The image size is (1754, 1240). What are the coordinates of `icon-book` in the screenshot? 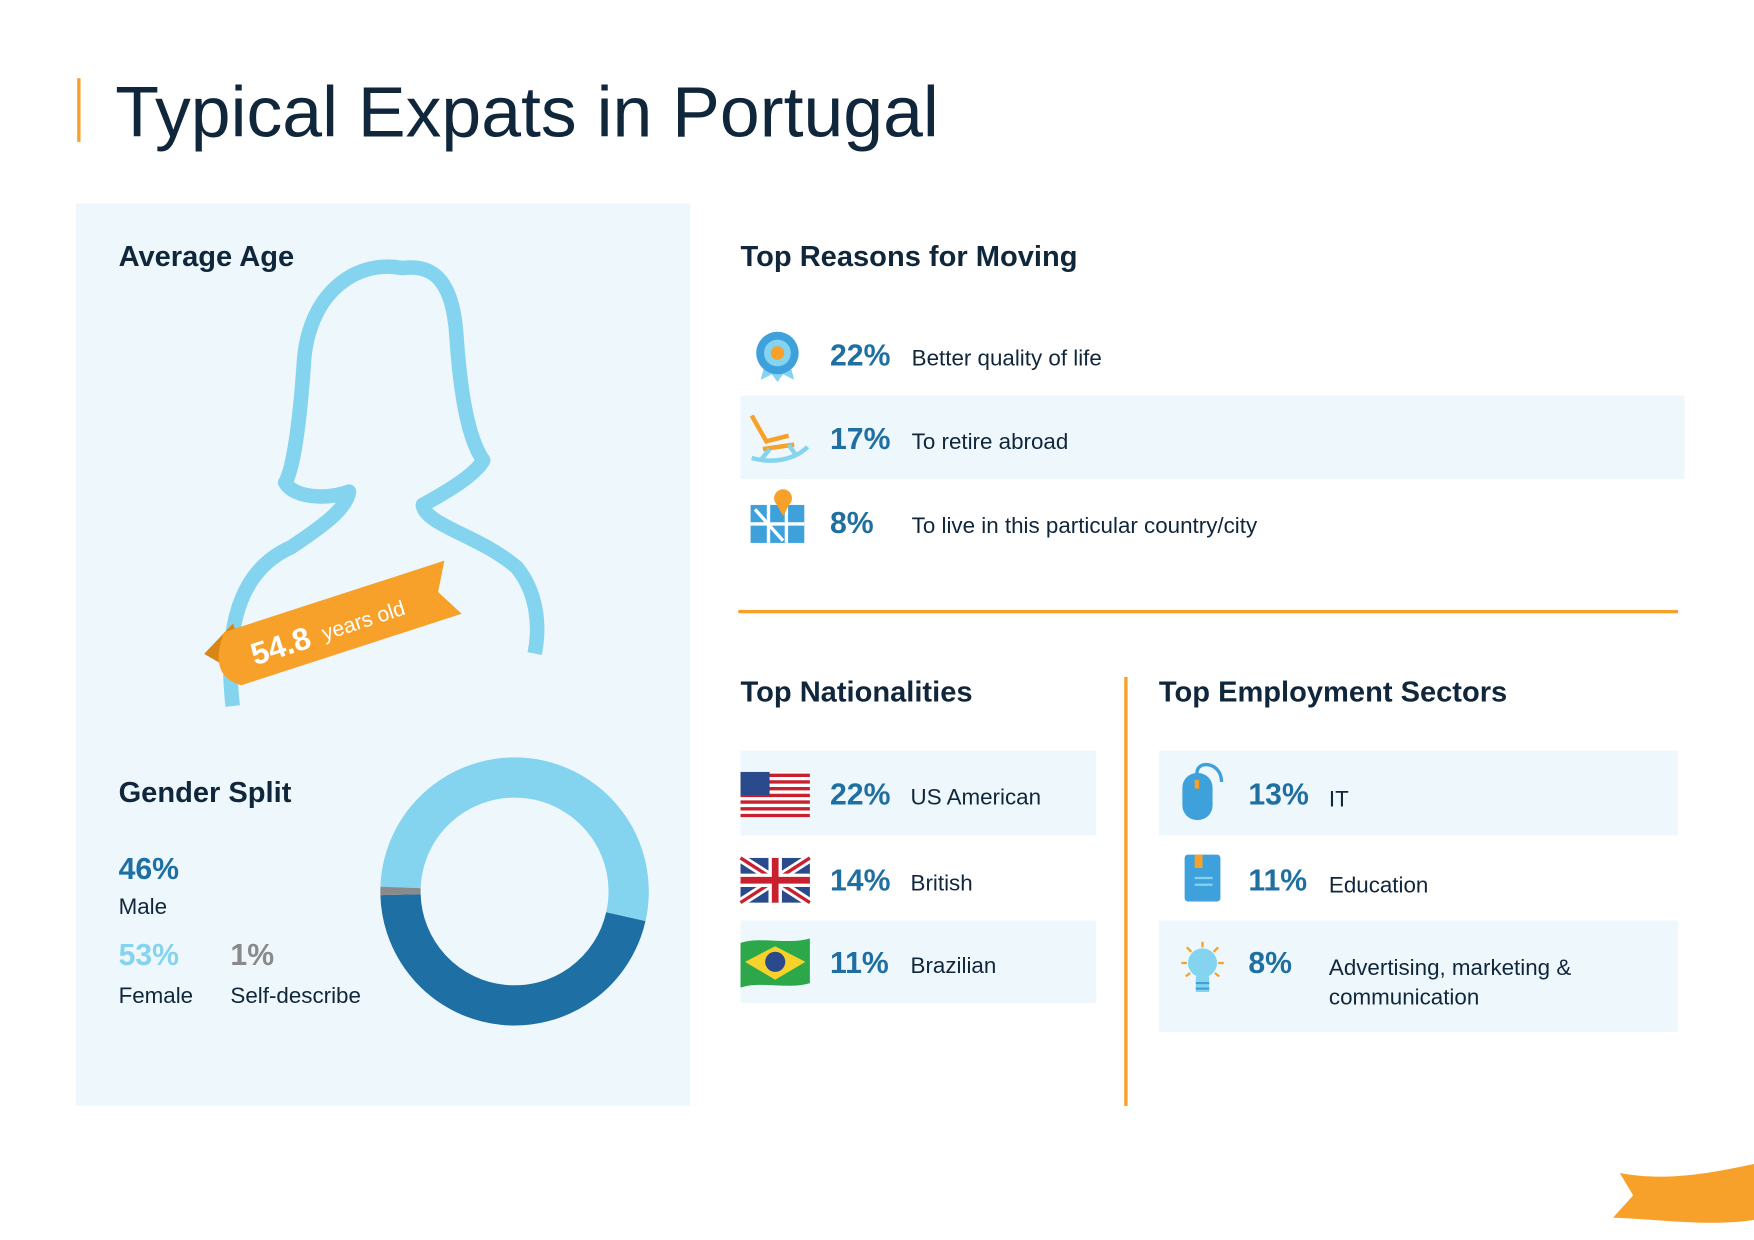 It's located at (1202, 878).